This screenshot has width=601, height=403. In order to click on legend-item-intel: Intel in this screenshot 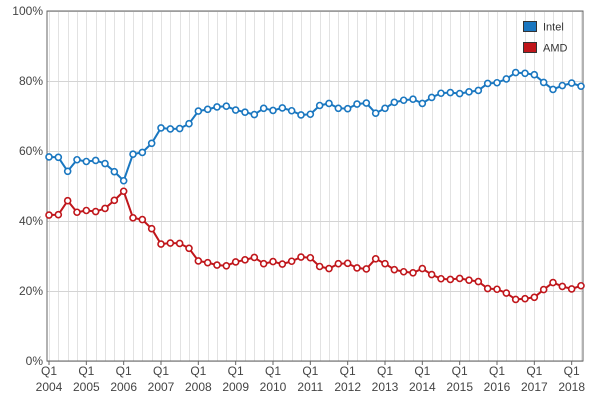, I will do `click(543, 27)`.